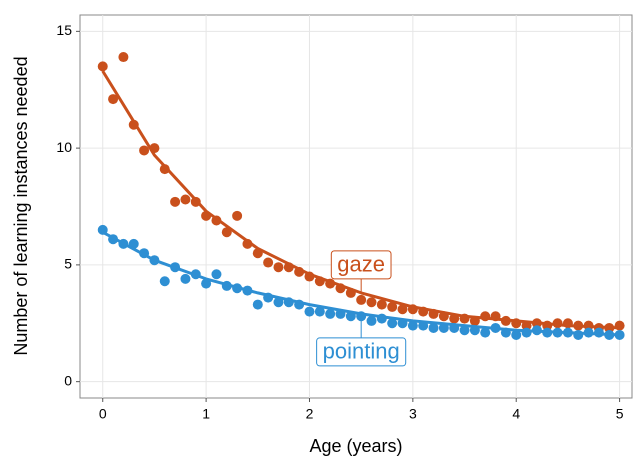  What do you see at coordinates (21, 205) in the screenshot?
I see `y-axis-label: Number of learning instances needed` at bounding box center [21, 205].